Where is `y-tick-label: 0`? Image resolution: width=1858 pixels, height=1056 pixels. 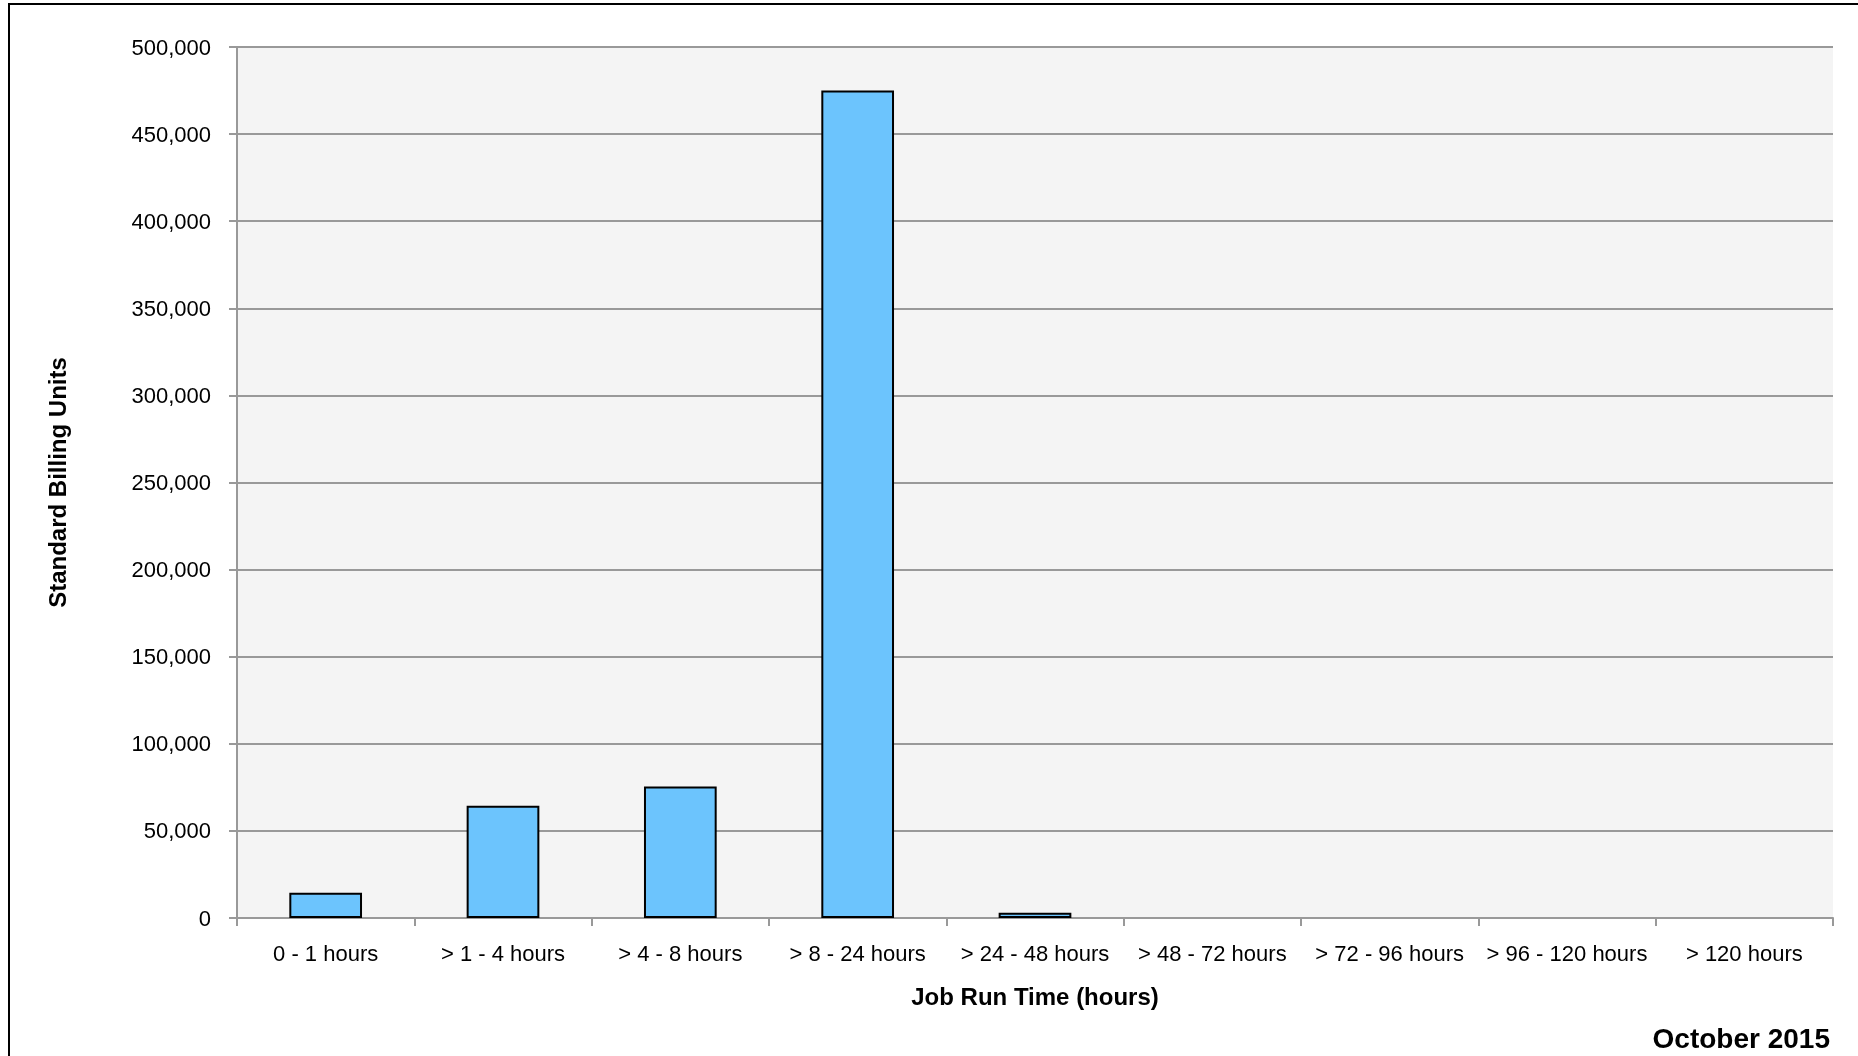
y-tick-label: 0 is located at coordinates (204, 918).